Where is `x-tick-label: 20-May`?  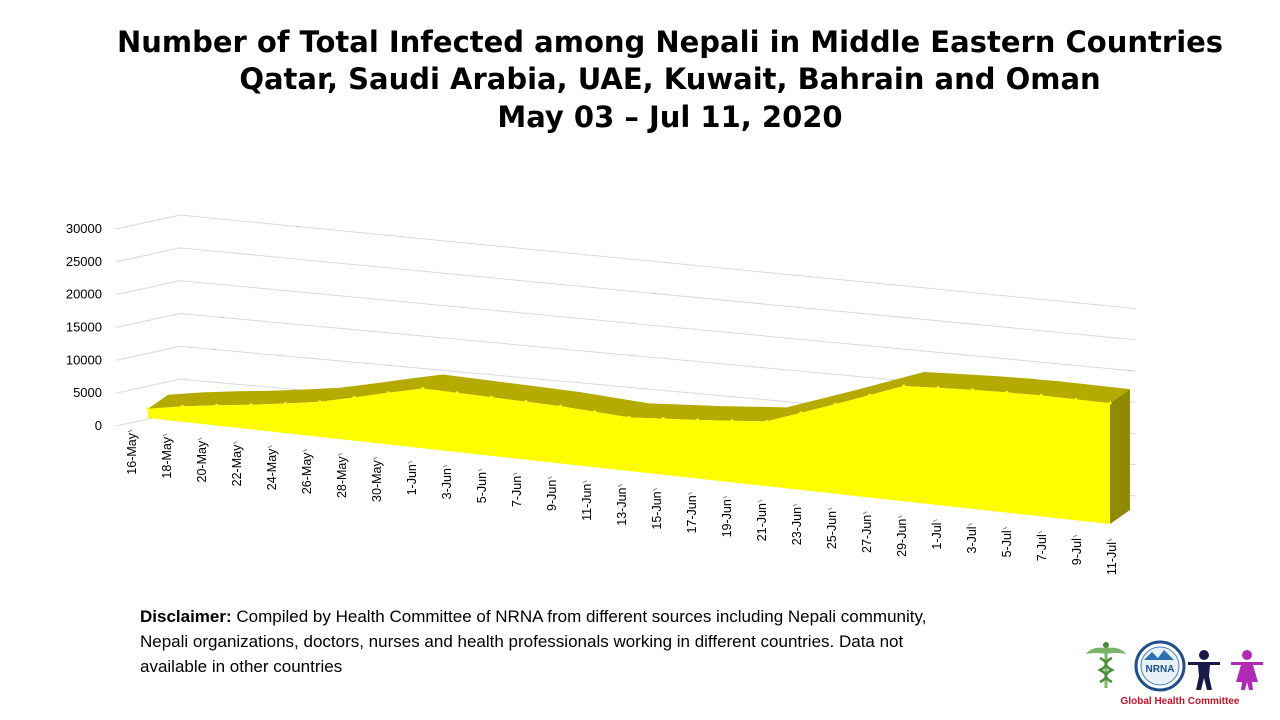
x-tick-label: 20-May is located at coordinates (202, 461).